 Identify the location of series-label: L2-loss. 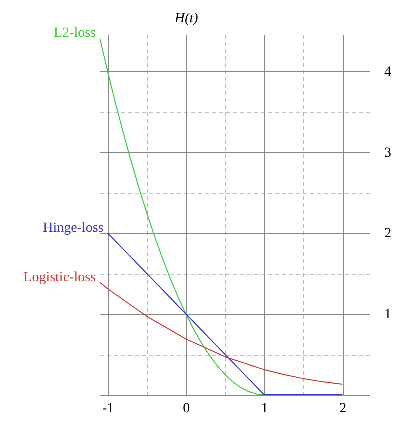
(75, 34).